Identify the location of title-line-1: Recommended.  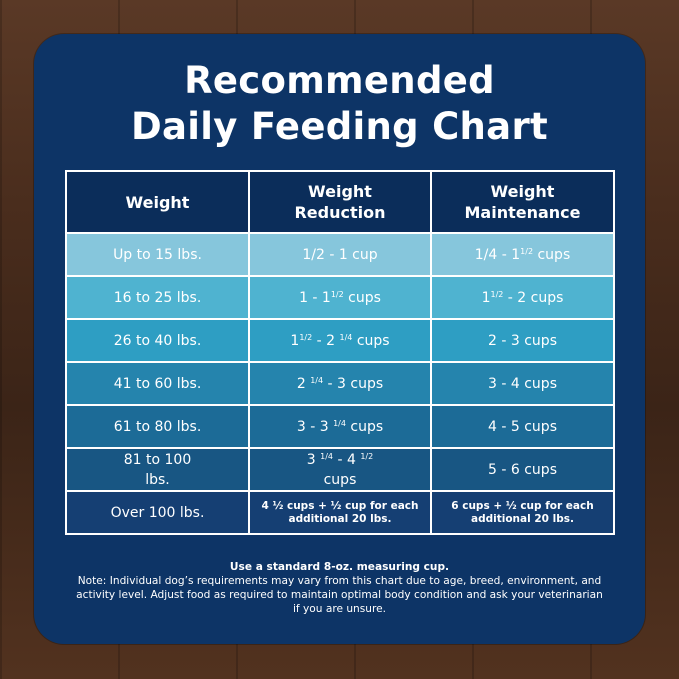
(339, 80).